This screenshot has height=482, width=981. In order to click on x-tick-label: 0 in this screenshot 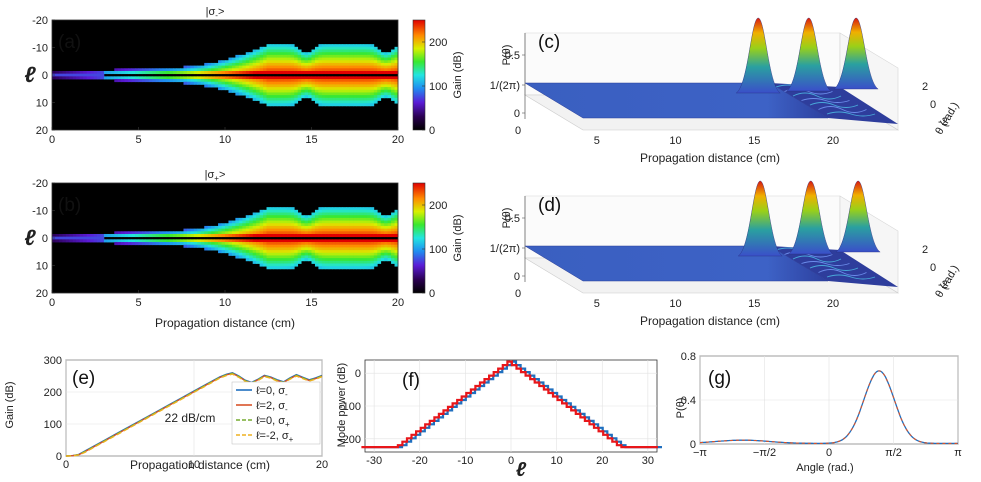, I will do `click(66, 465)`.